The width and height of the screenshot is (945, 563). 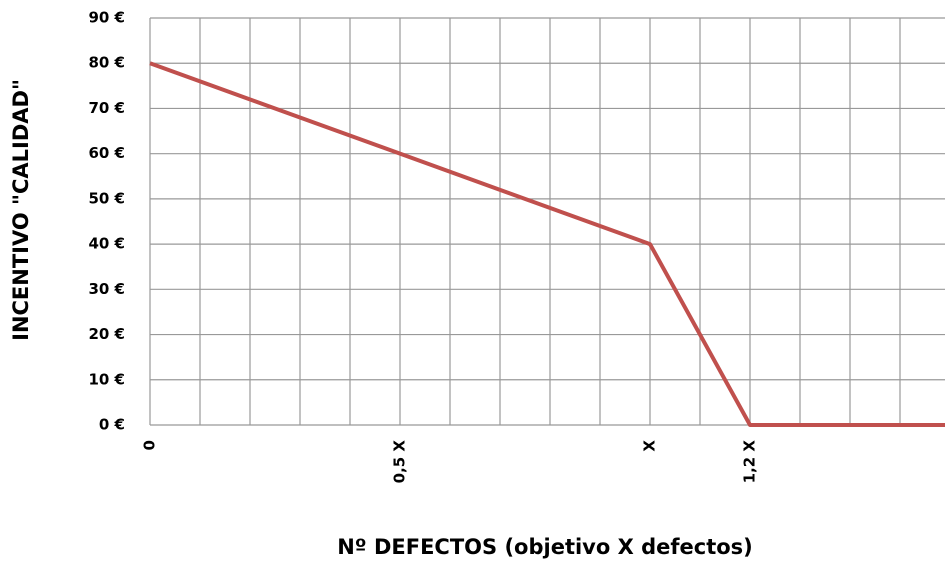 What do you see at coordinates (106, 18) in the screenshot?
I see `y-tick-label: 90 €` at bounding box center [106, 18].